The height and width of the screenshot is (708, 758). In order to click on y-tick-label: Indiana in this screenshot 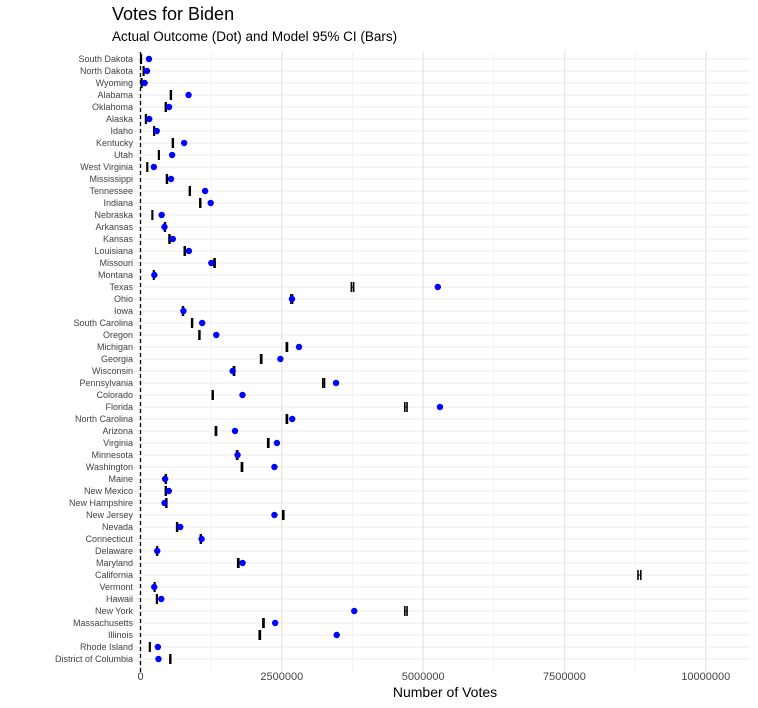, I will do `click(118, 203)`.